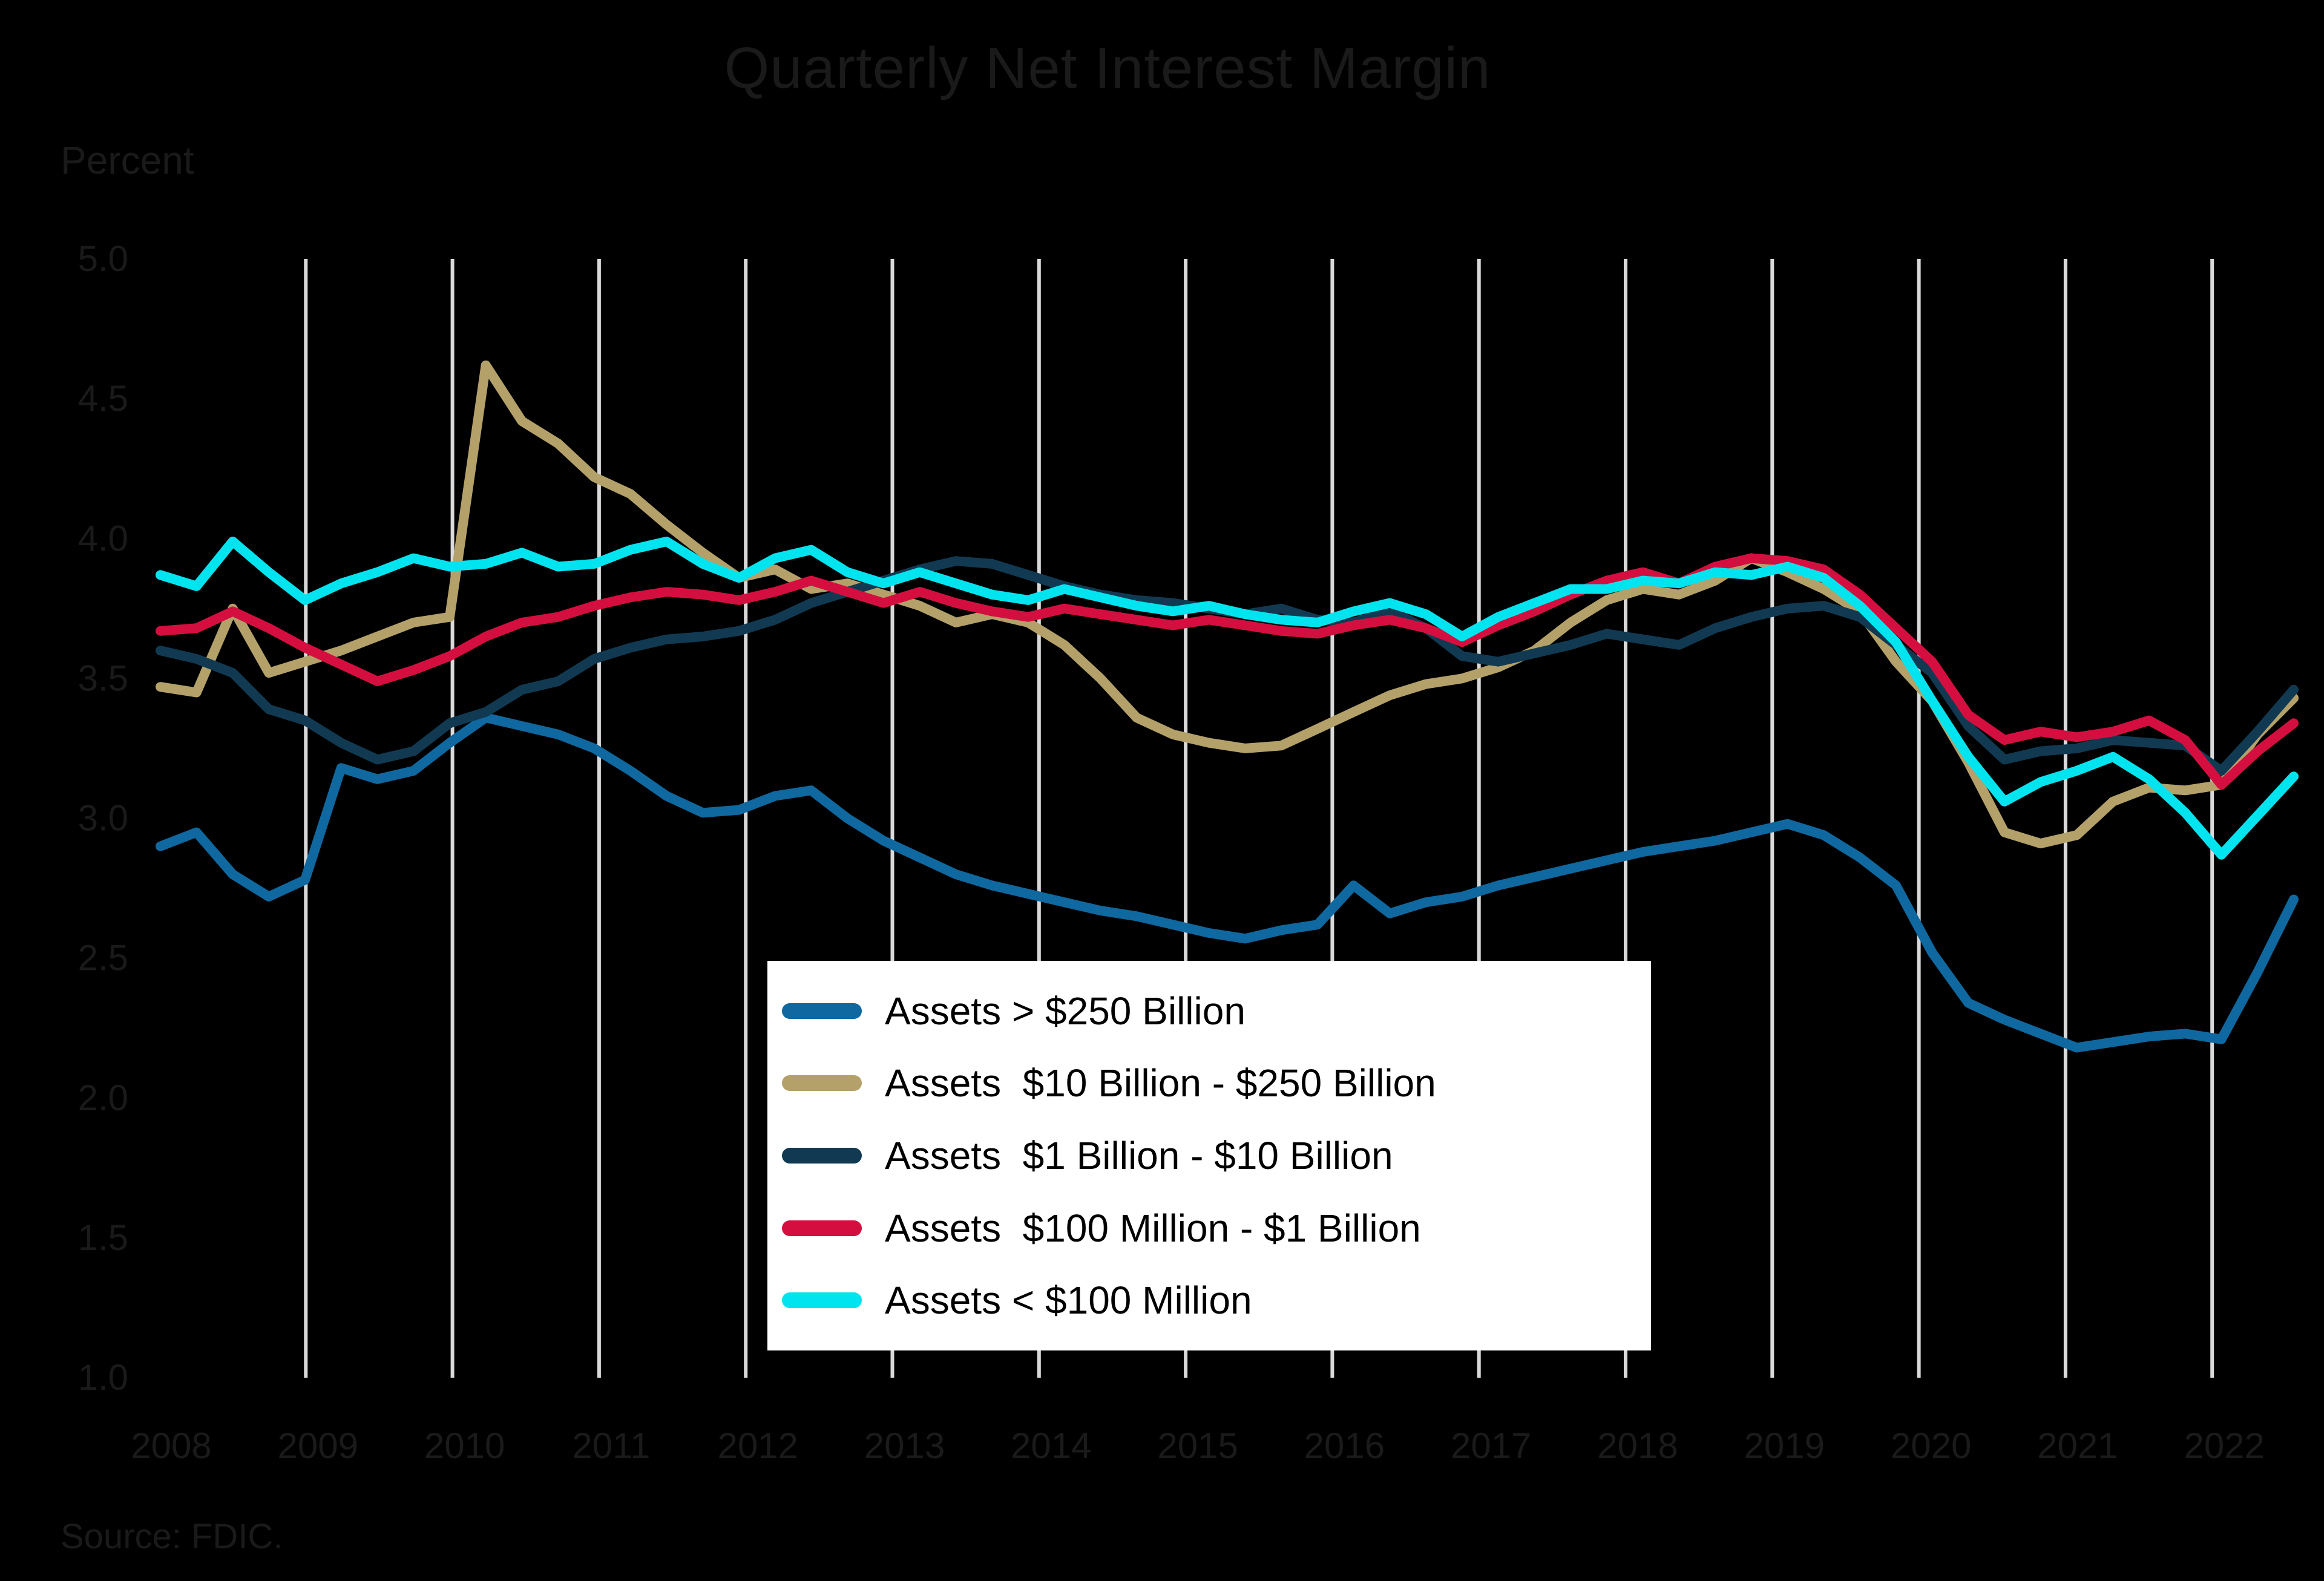  Describe the element at coordinates (103, 1378) in the screenshot. I see `y-tick-label: 1.0` at that location.